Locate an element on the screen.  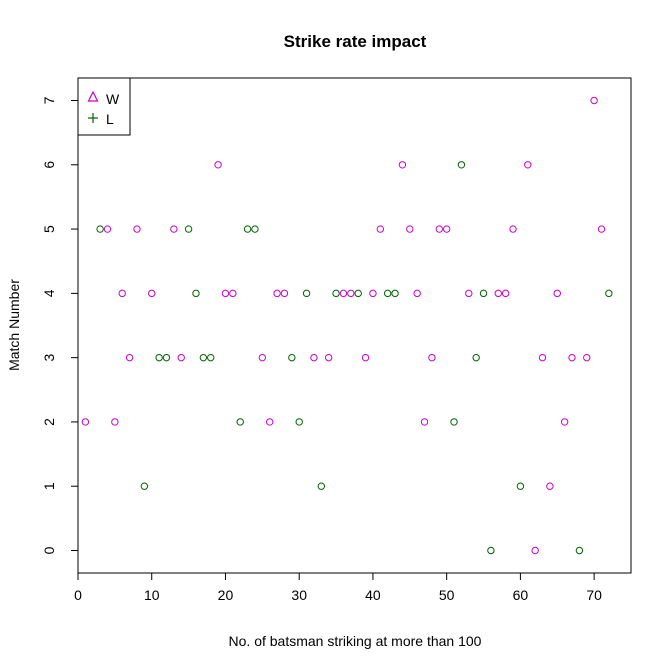
x-axis-label: No. of batsman striking at more than 100 is located at coordinates (355, 641).